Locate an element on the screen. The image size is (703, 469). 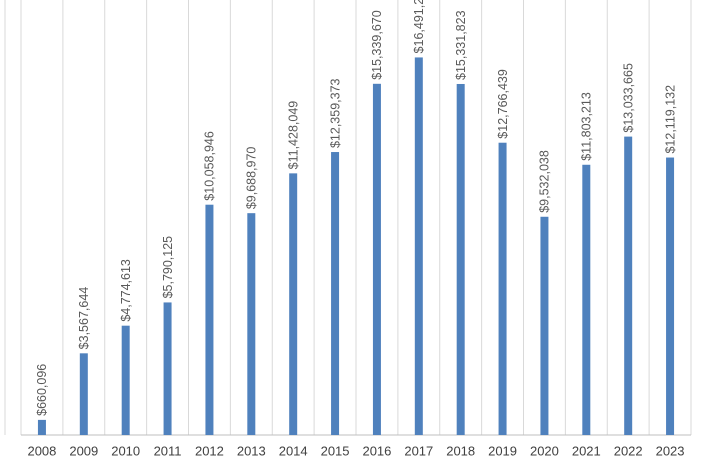
data-label: $12,119,132 is located at coordinates (670, 119).